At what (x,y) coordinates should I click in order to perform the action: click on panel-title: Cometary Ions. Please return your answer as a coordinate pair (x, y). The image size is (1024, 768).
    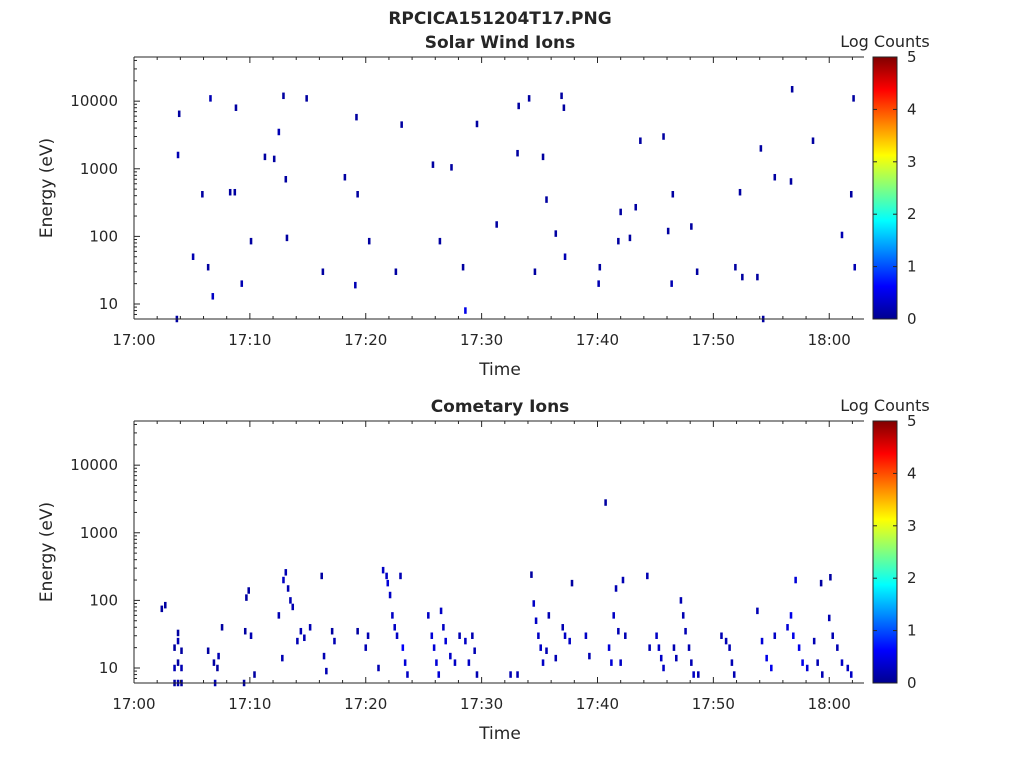
    Looking at the image, I should click on (500, 407).